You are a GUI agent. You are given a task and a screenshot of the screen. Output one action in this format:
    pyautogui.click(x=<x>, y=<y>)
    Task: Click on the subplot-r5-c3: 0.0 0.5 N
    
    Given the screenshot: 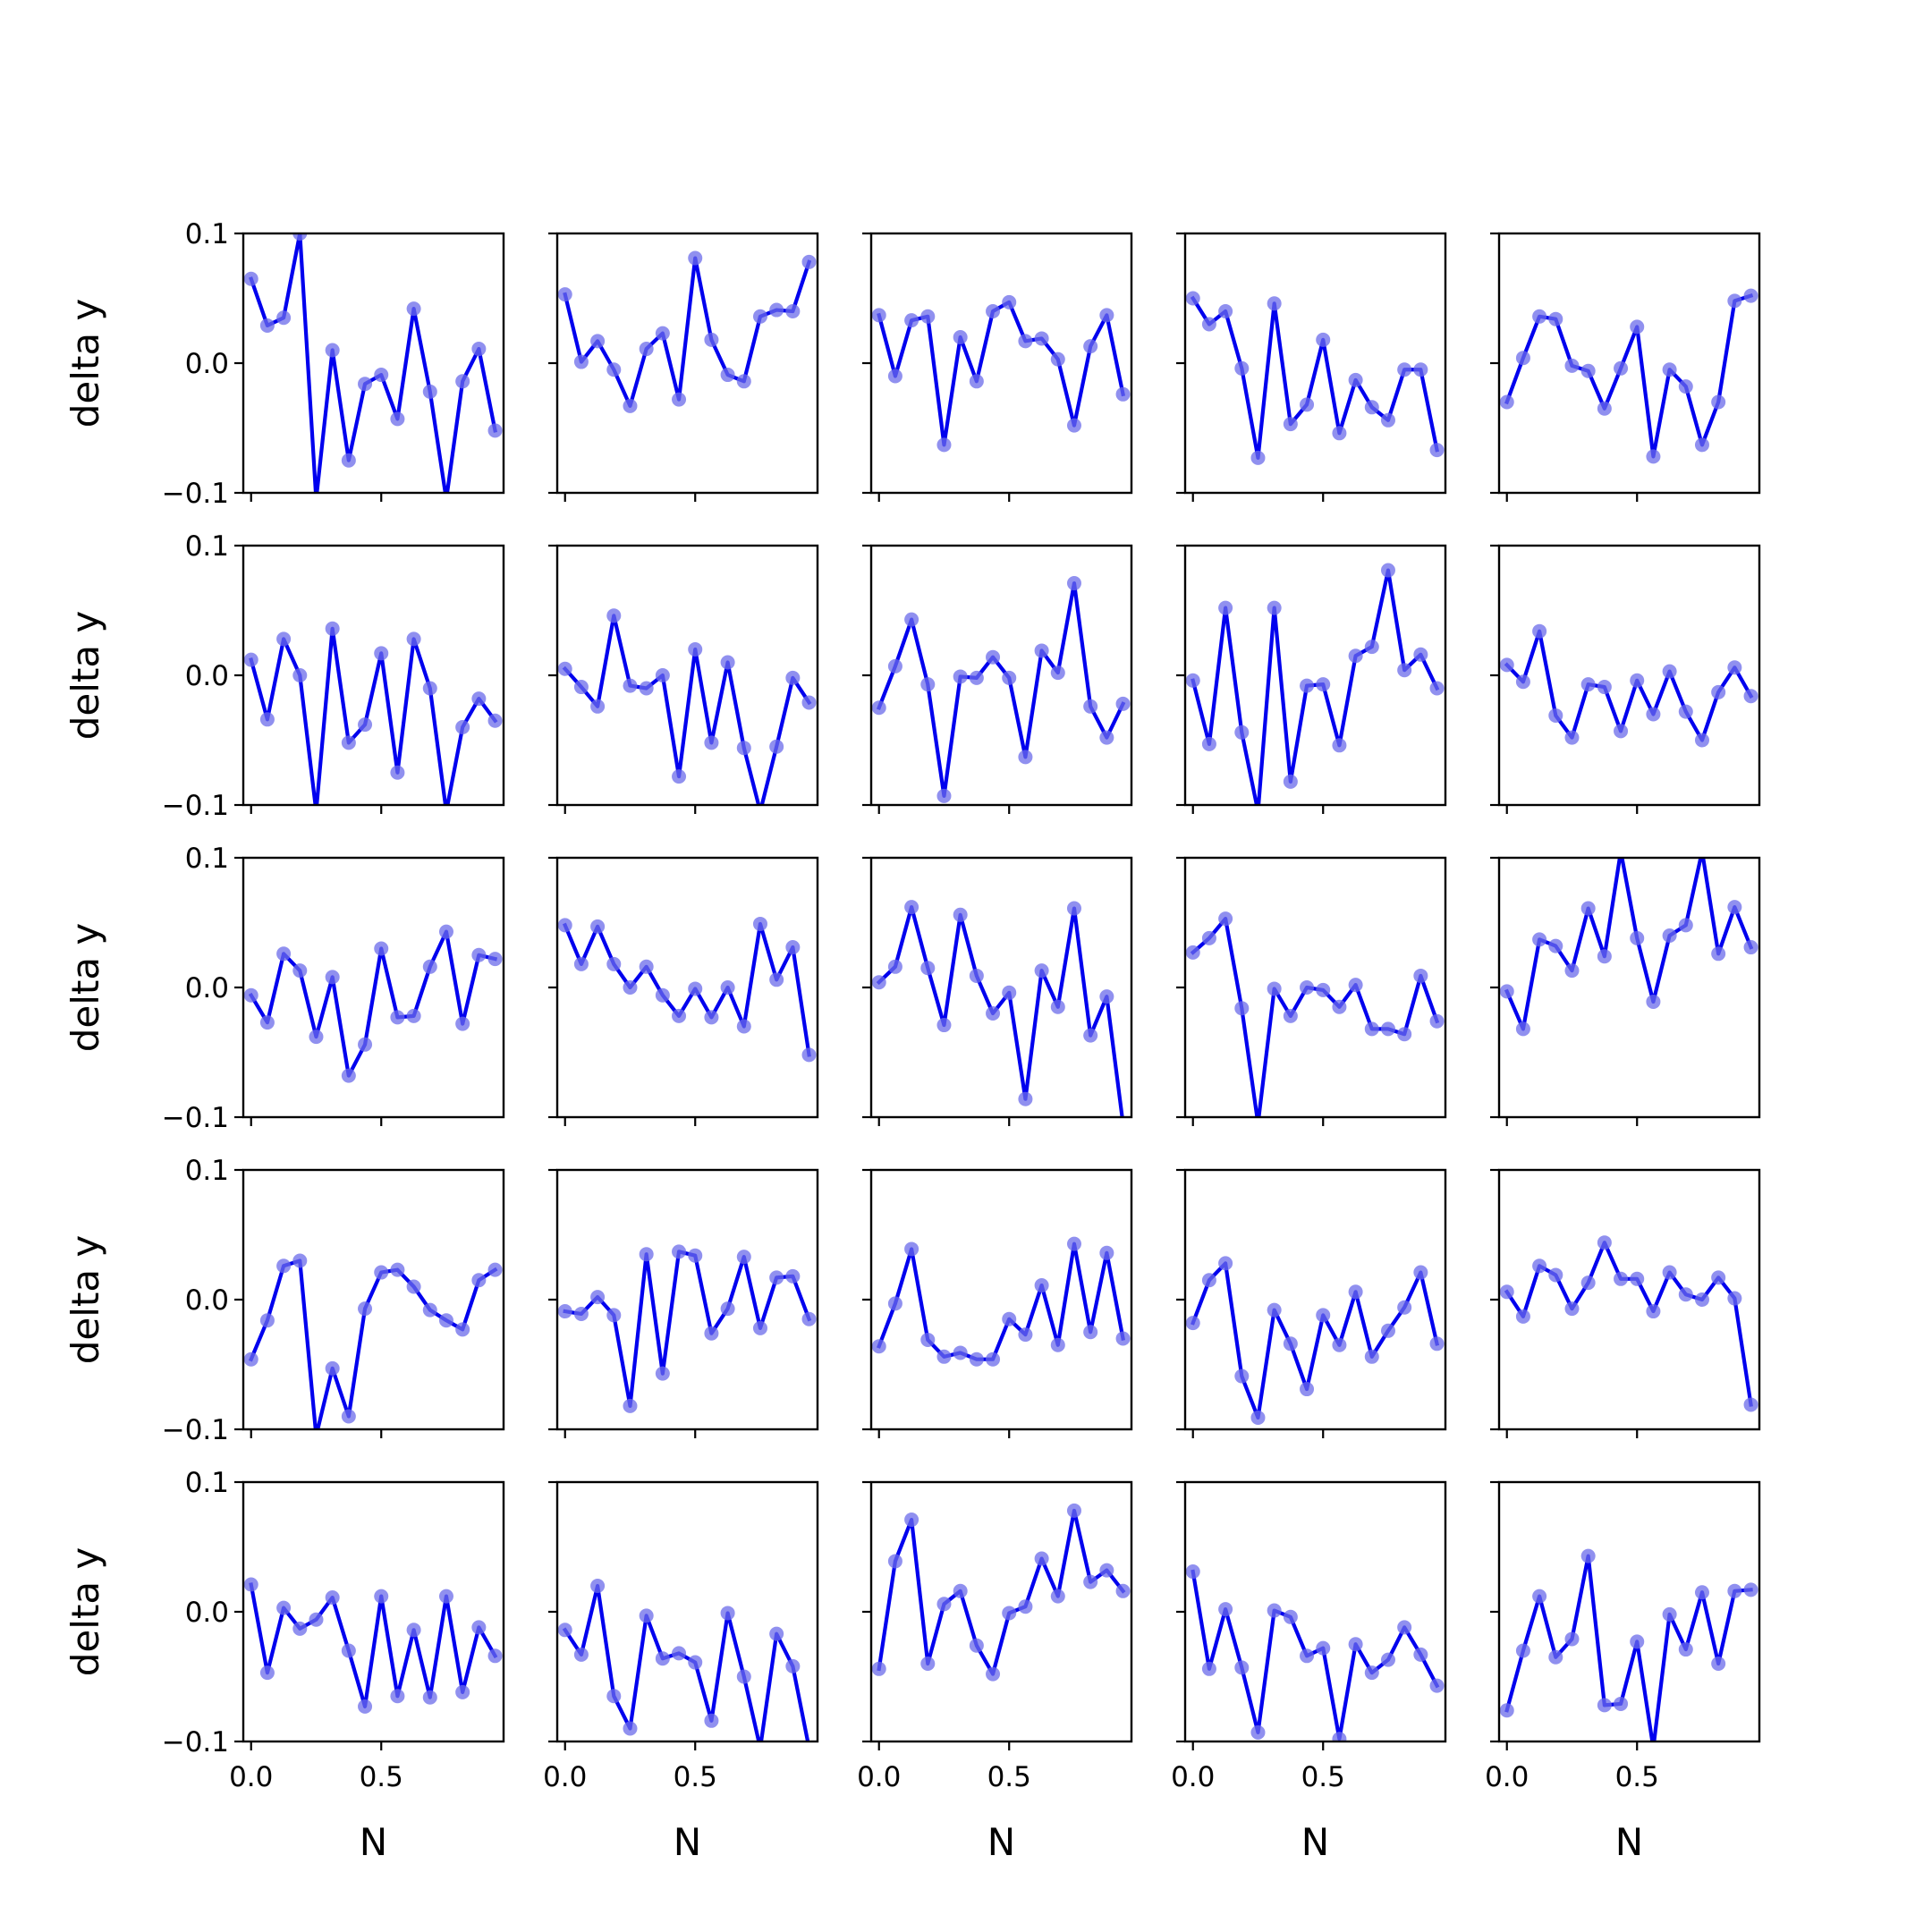 What is the action you would take?
    pyautogui.click(x=995, y=1672)
    